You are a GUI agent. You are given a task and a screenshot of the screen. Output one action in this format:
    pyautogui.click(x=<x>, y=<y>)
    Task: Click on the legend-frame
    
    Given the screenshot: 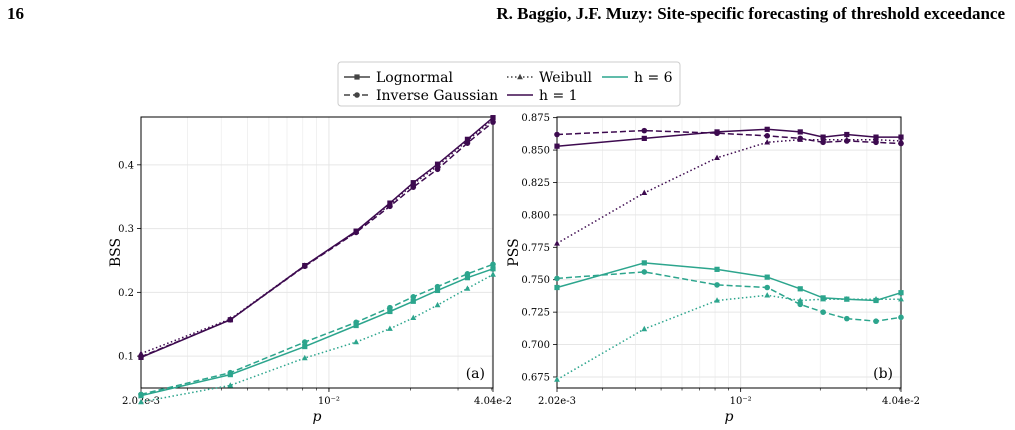 What is the action you would take?
    pyautogui.click(x=509, y=84)
    